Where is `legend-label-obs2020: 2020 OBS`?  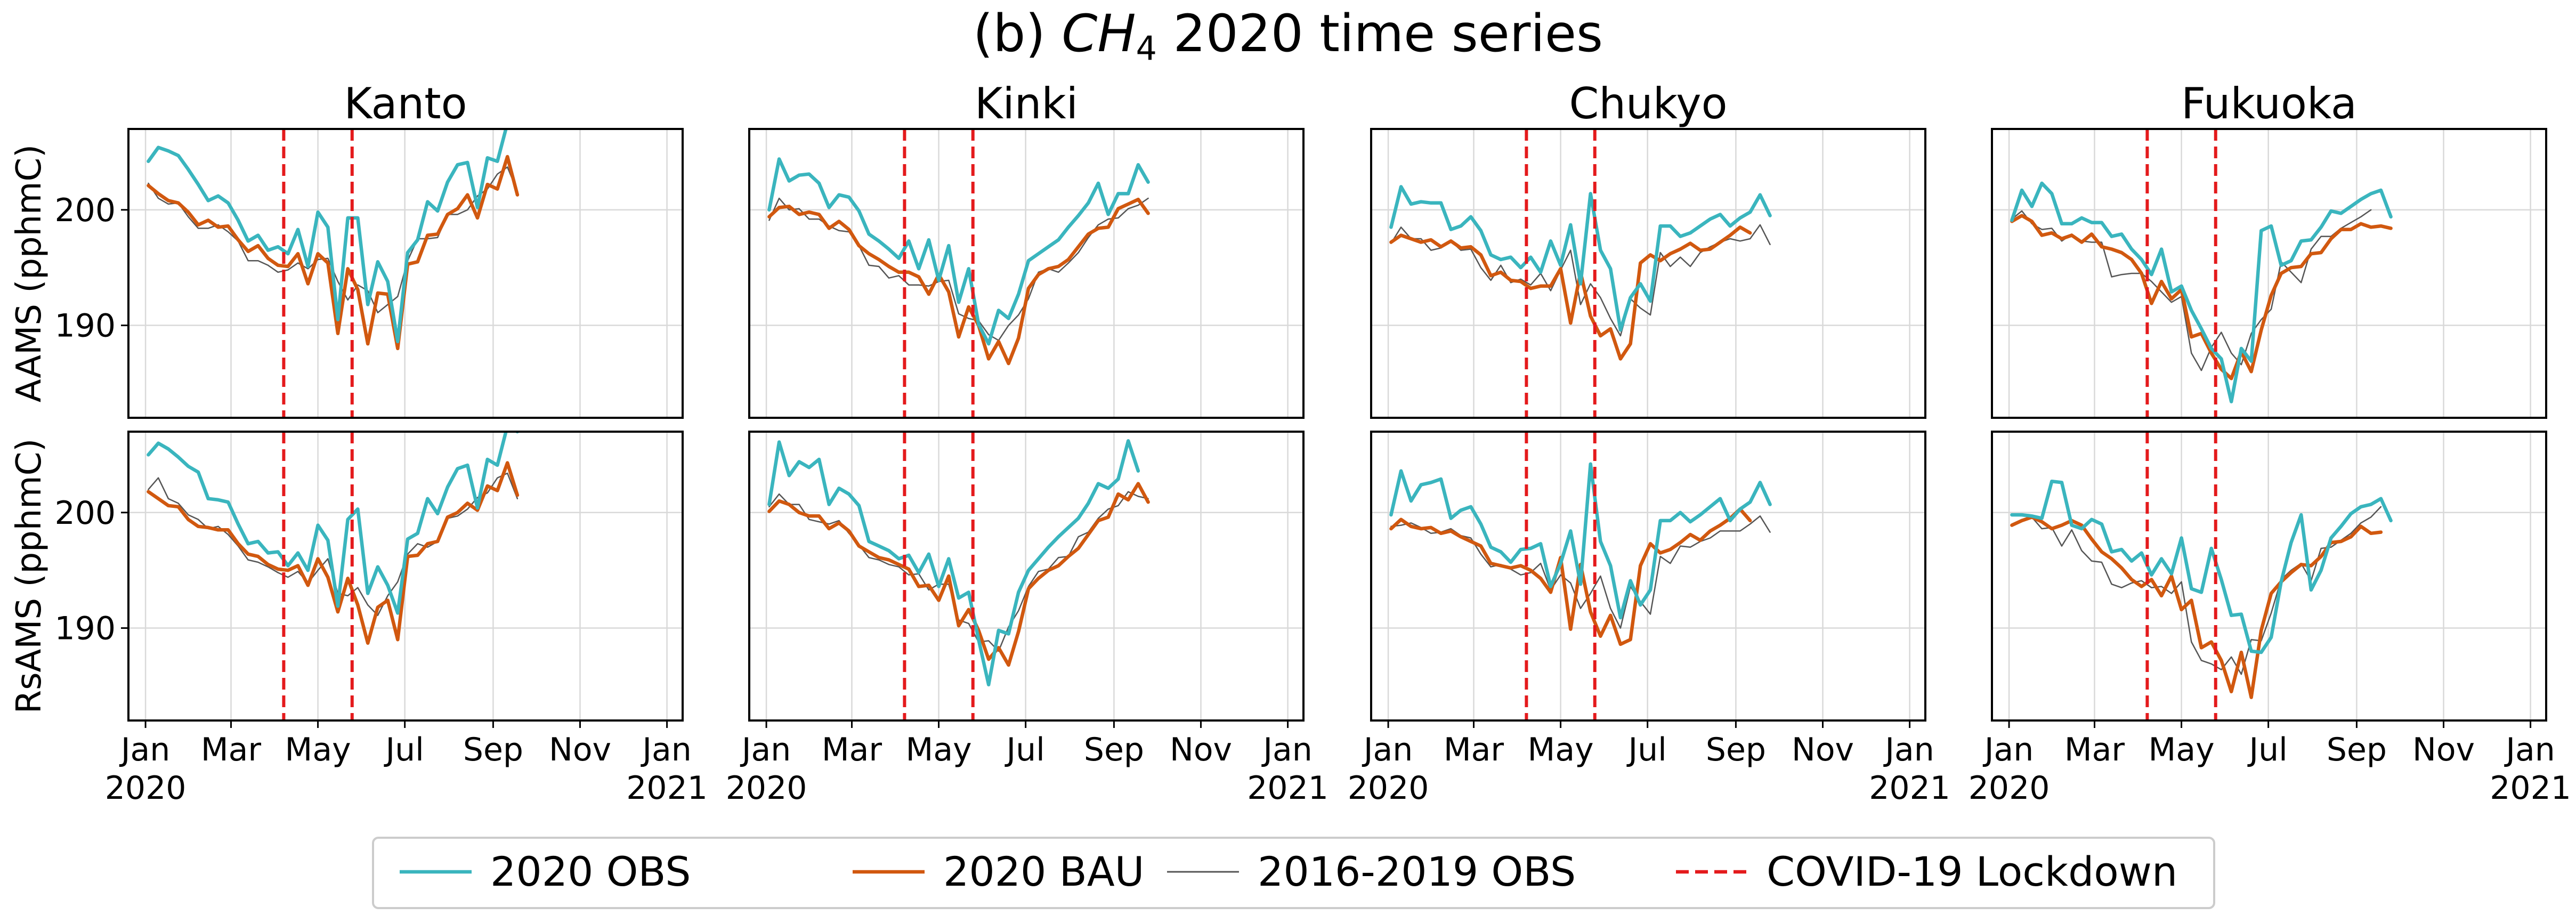 legend-label-obs2020: 2020 OBS is located at coordinates (590, 871).